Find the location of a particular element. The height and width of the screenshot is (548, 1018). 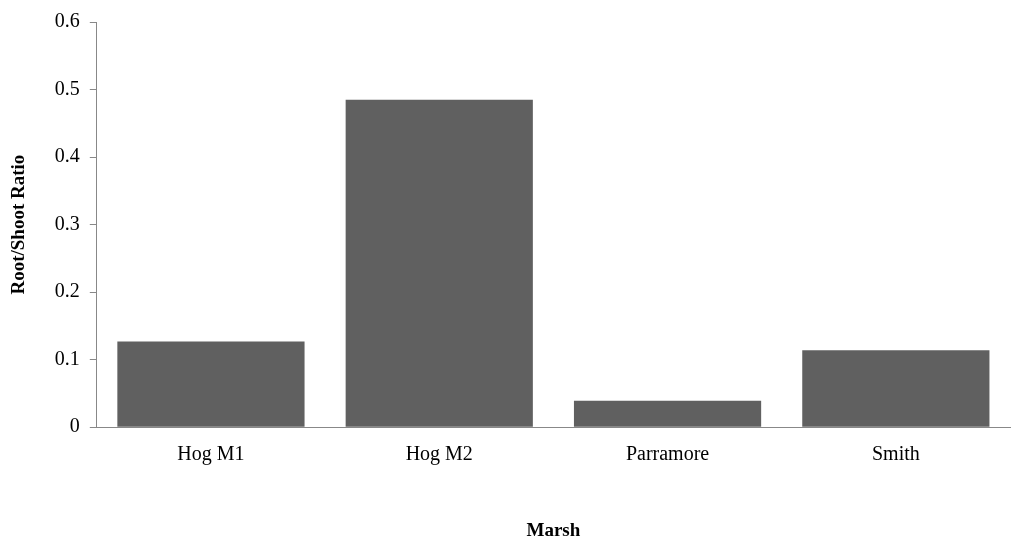

y-tick-label: 0 is located at coordinates (74, 425).